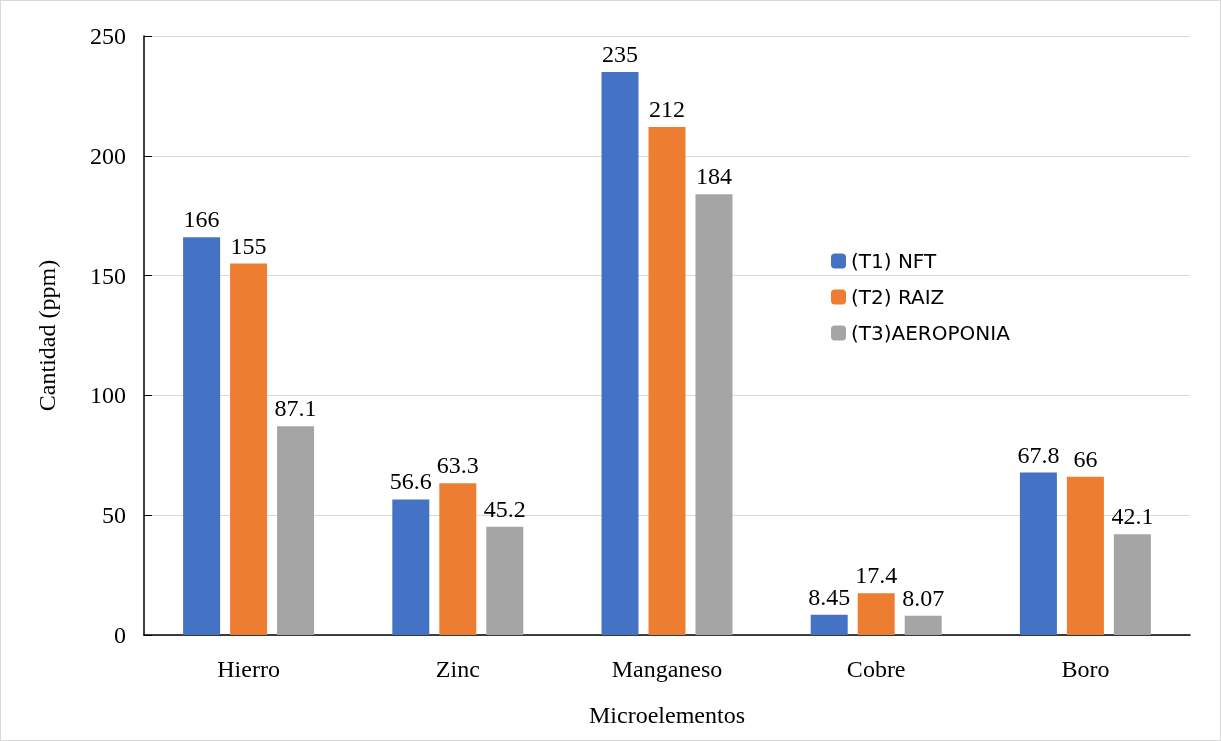  What do you see at coordinates (114, 515) in the screenshot?
I see `y-tick-label: 50` at bounding box center [114, 515].